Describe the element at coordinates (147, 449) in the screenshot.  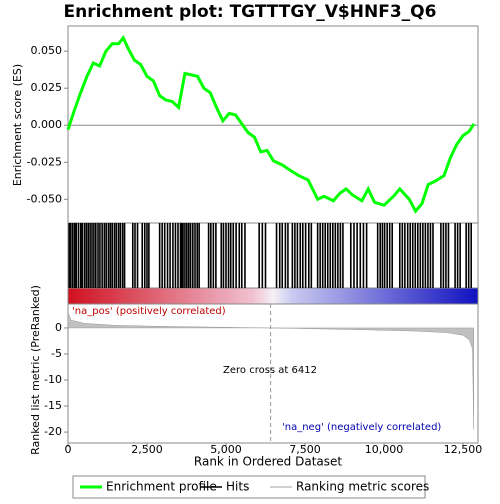
I see `x-tick-label: 2,500` at that location.